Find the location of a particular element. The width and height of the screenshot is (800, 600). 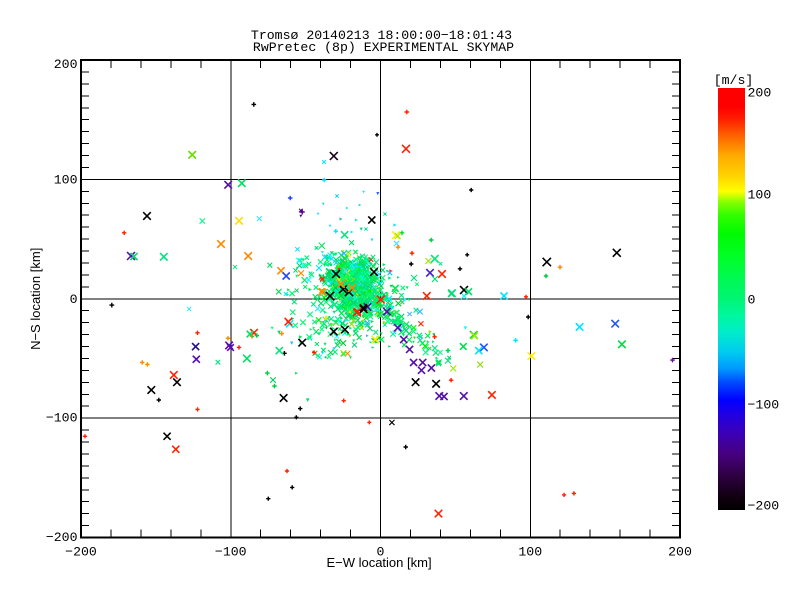

svg-text: E−W location [km] is located at coordinates (378, 562).